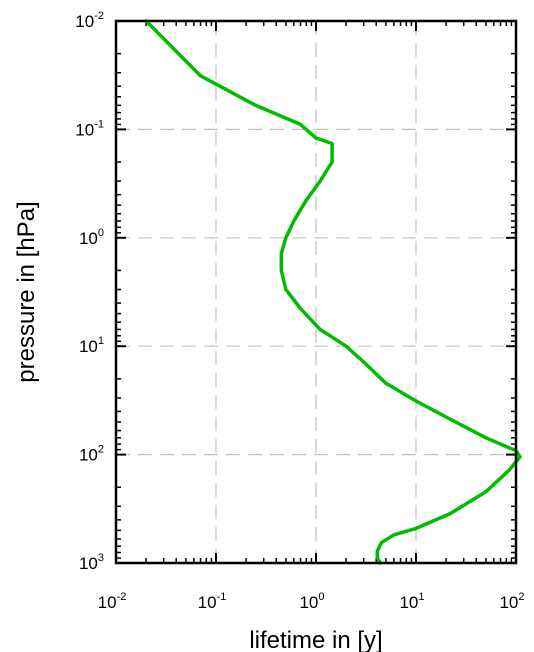 This screenshot has height=652, width=534. What do you see at coordinates (511, 601) in the screenshot?
I see `x-tick-label: 10²` at bounding box center [511, 601].